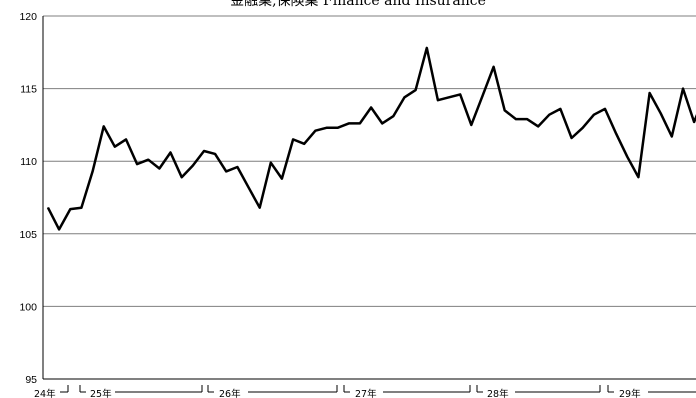  Describe the element at coordinates (498, 393) in the screenshot. I see `x-year-label: 28年` at that location.